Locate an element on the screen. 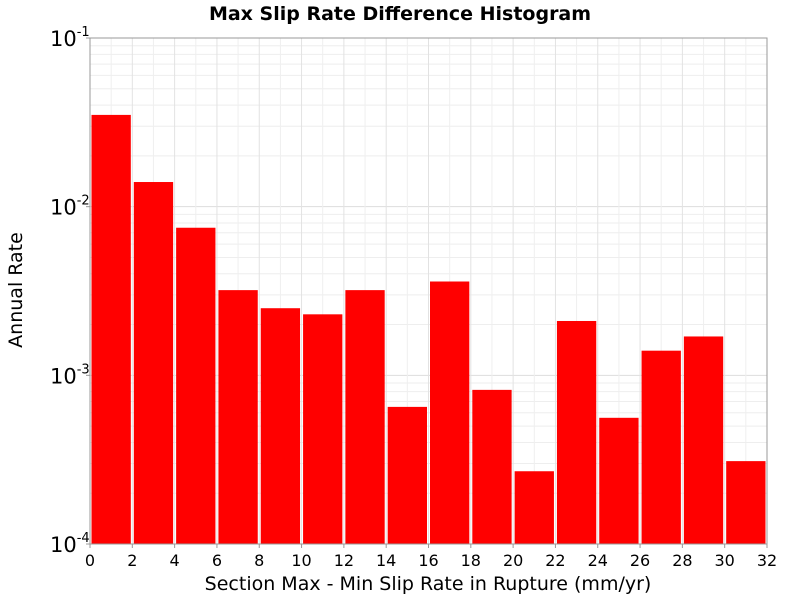 The width and height of the screenshot is (800, 600). x-tick-label: 2 is located at coordinates (132, 560).